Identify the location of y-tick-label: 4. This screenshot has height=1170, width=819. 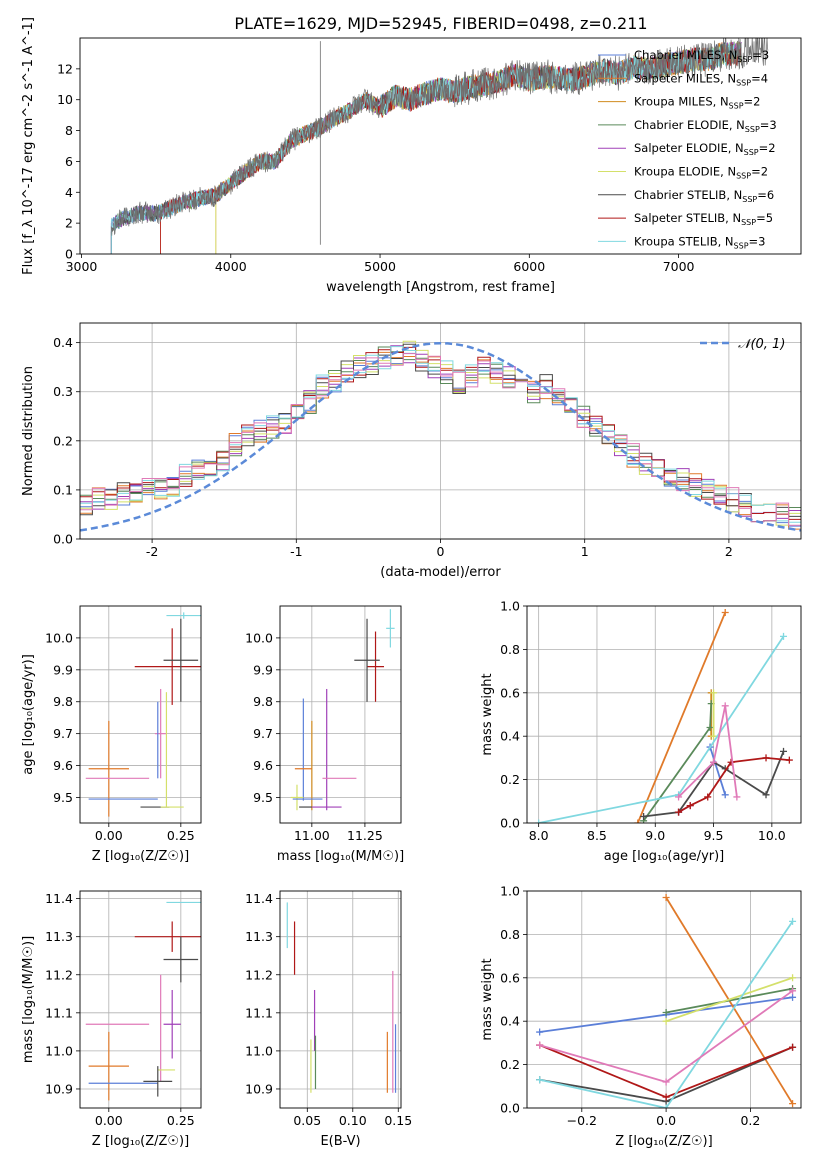
(69, 192).